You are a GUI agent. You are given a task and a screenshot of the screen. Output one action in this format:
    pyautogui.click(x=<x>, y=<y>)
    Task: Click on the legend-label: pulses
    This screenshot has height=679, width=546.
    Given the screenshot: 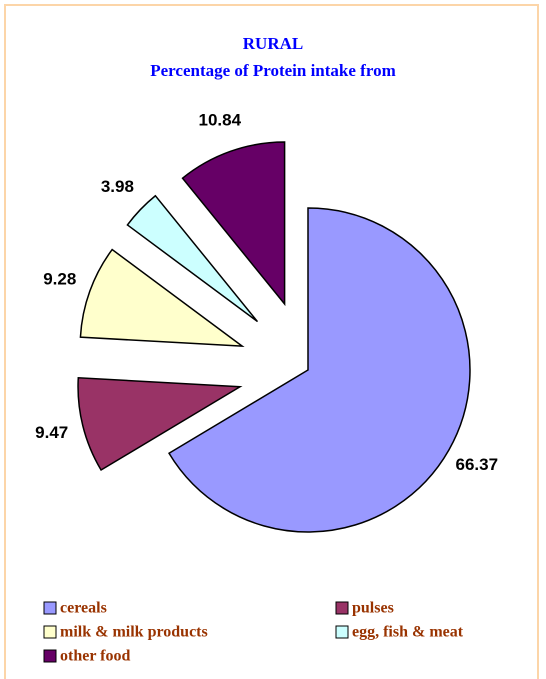 What is the action you would take?
    pyautogui.click(x=373, y=608)
    